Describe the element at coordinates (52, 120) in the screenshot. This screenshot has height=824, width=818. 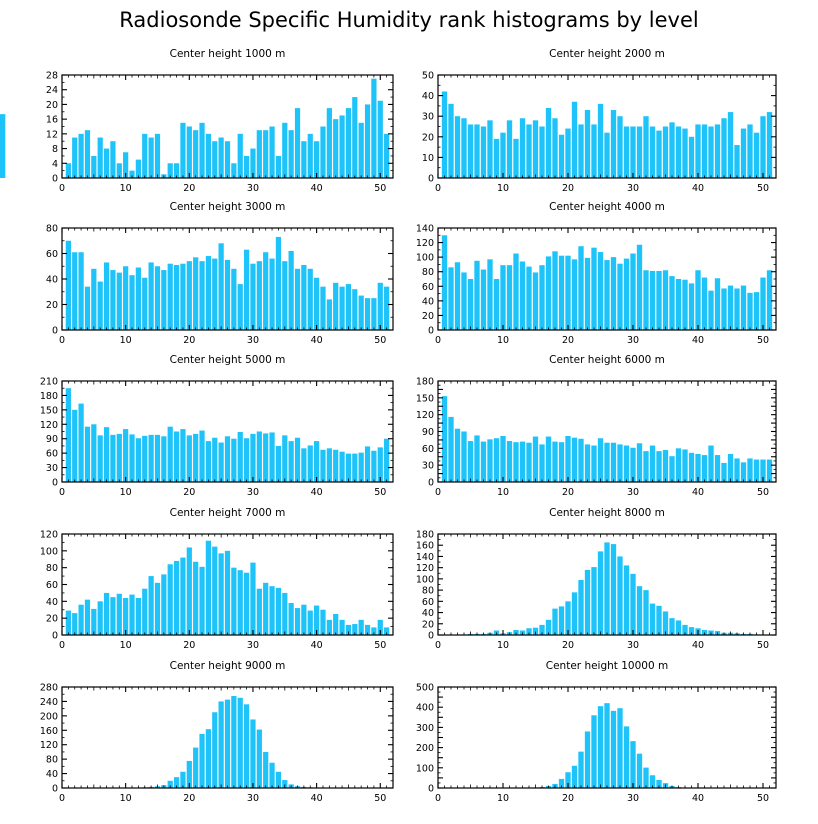
I see `y-tick-label: 16` at that location.